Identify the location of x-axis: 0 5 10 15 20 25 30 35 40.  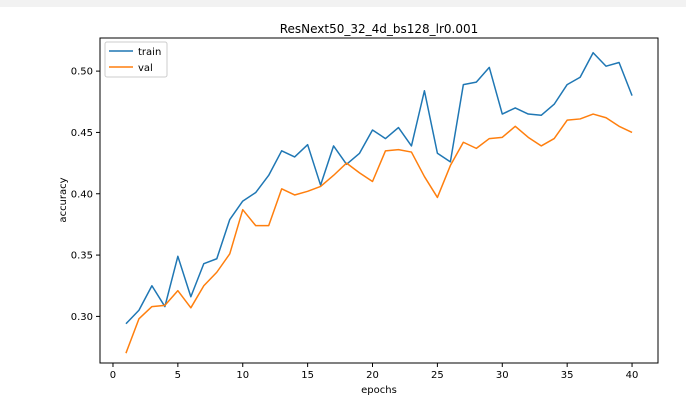
(374, 372).